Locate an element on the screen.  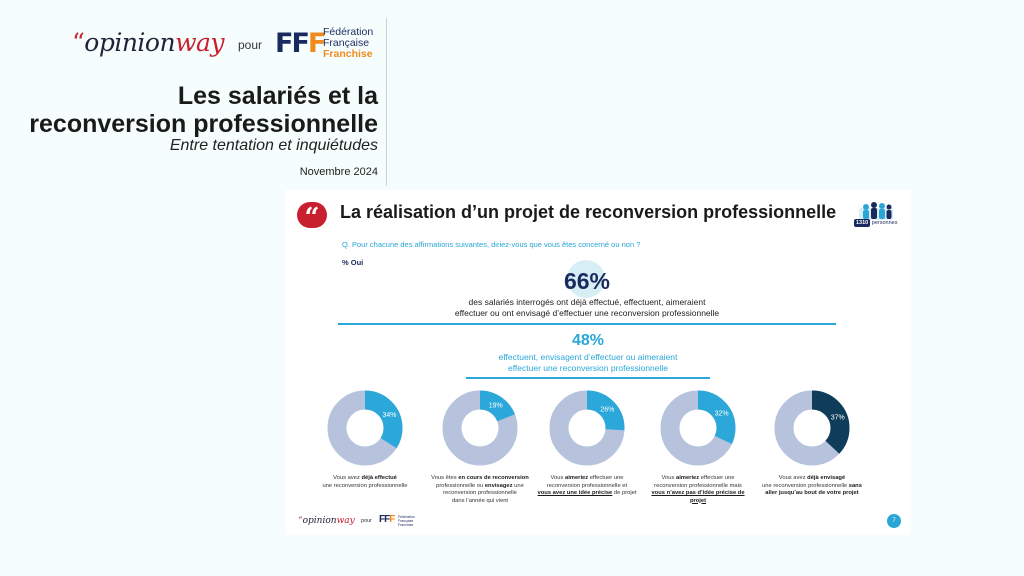
fff-line2: Française is located at coordinates (346, 43).